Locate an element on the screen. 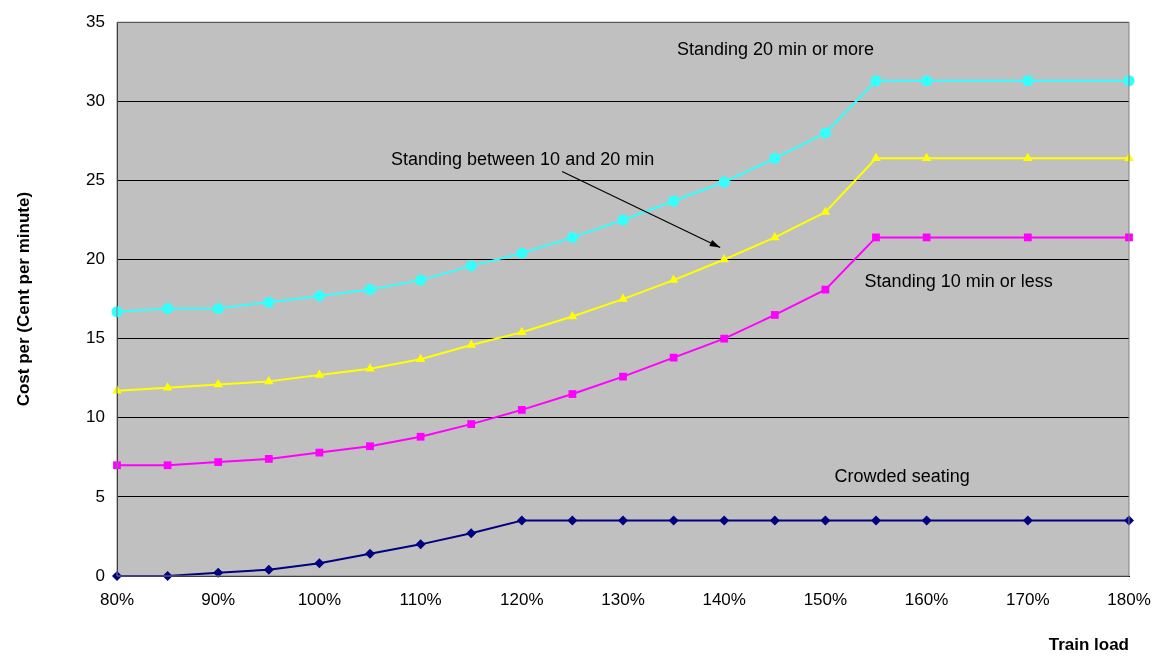 This screenshot has height=666, width=1163. y-tick-label: 20 is located at coordinates (95, 259).